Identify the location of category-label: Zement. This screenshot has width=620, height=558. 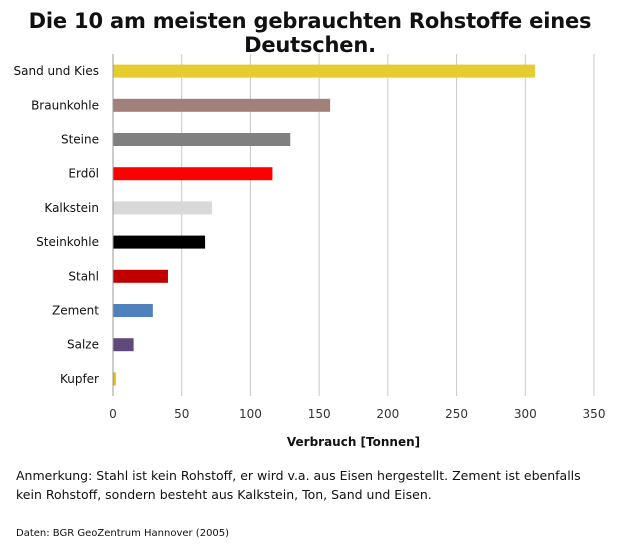
(75, 311).